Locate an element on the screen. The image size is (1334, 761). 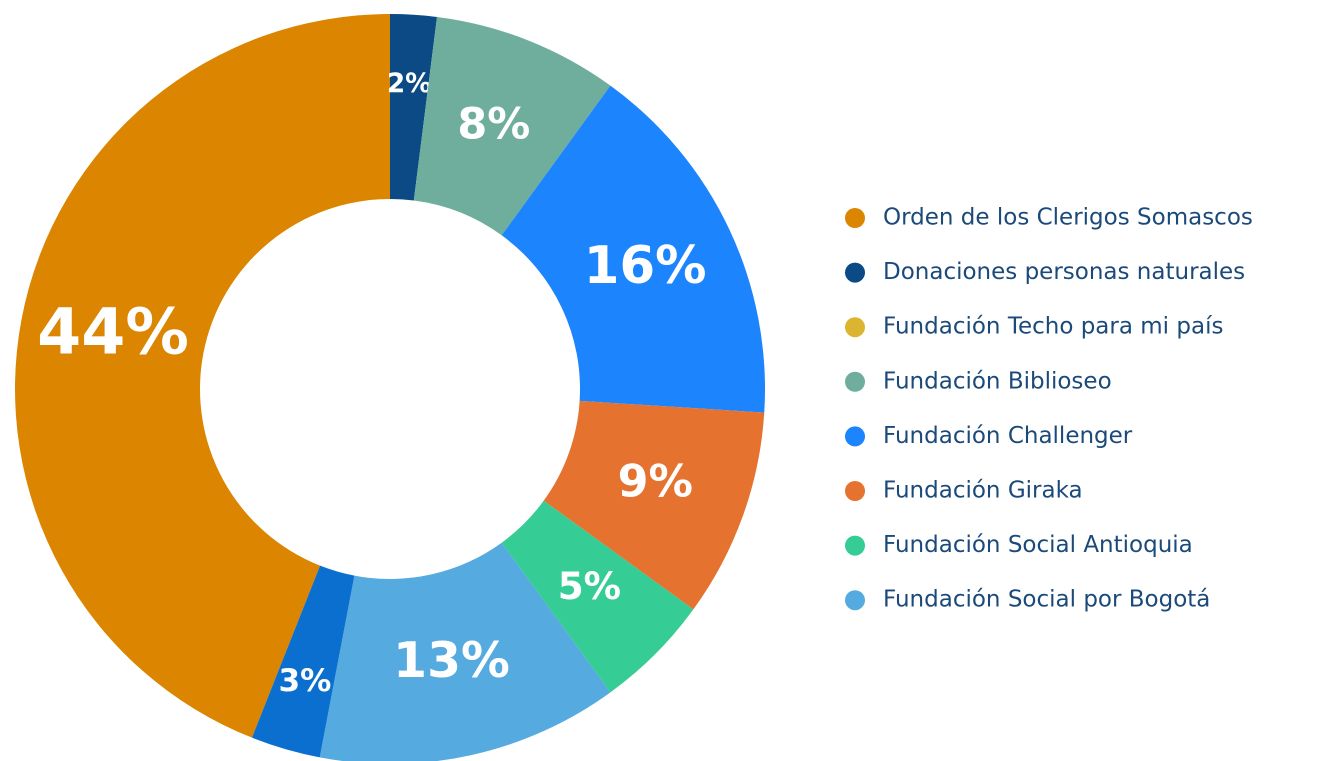
data-label: 9% is located at coordinates (655, 482).